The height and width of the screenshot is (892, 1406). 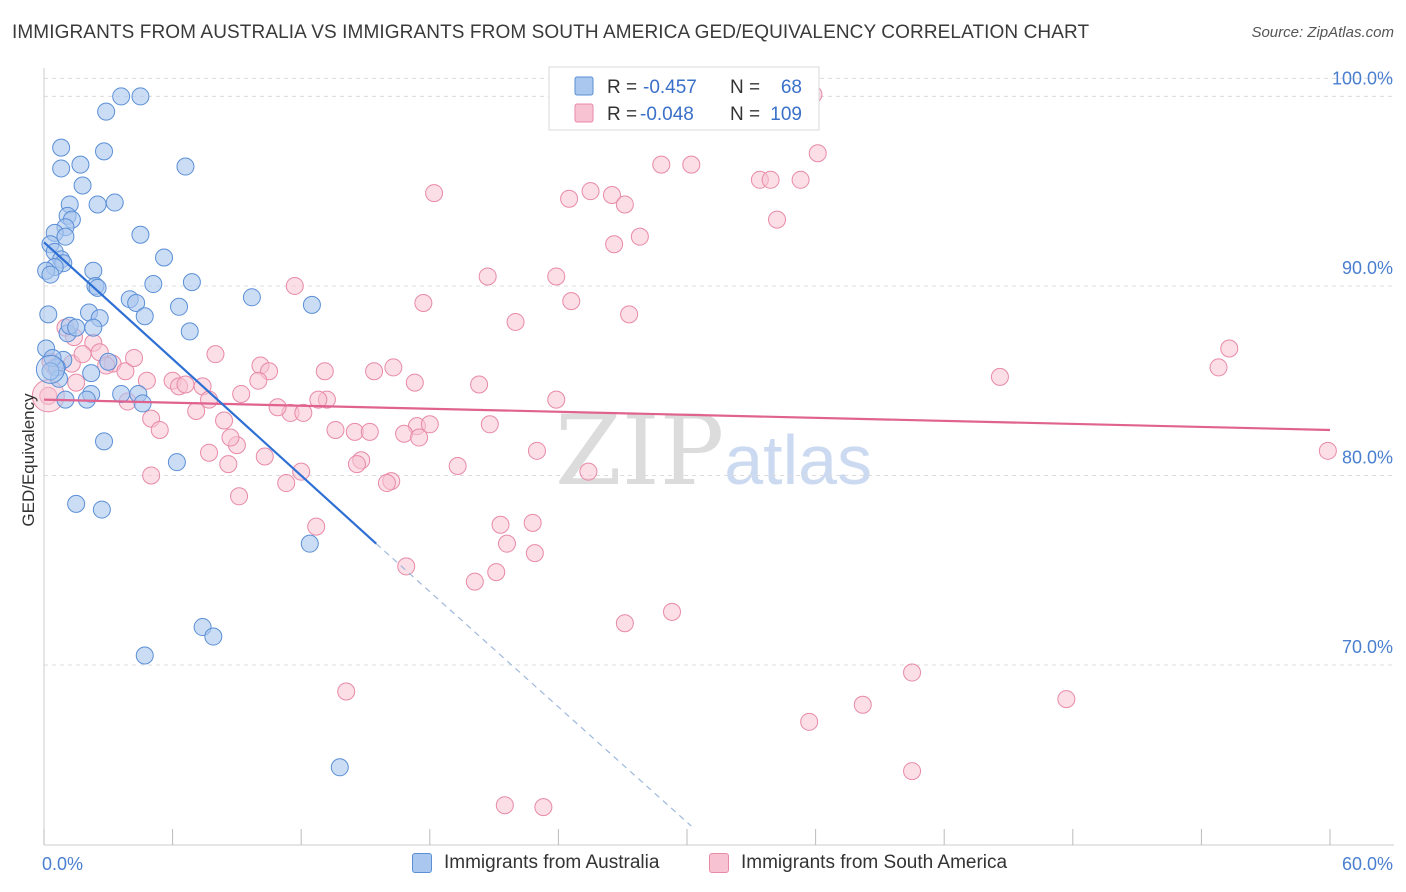 What do you see at coordinates (1362, 78) in the screenshot?
I see `y-tick-label: 100.0%` at bounding box center [1362, 78].